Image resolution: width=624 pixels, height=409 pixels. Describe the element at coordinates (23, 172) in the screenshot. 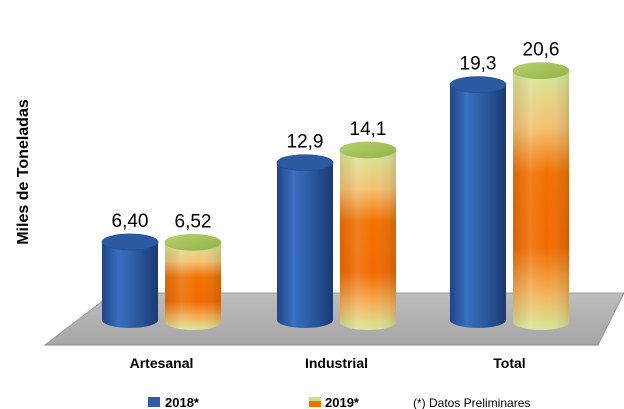

I see `y-axis-title: Miles de Toneladas` at that location.